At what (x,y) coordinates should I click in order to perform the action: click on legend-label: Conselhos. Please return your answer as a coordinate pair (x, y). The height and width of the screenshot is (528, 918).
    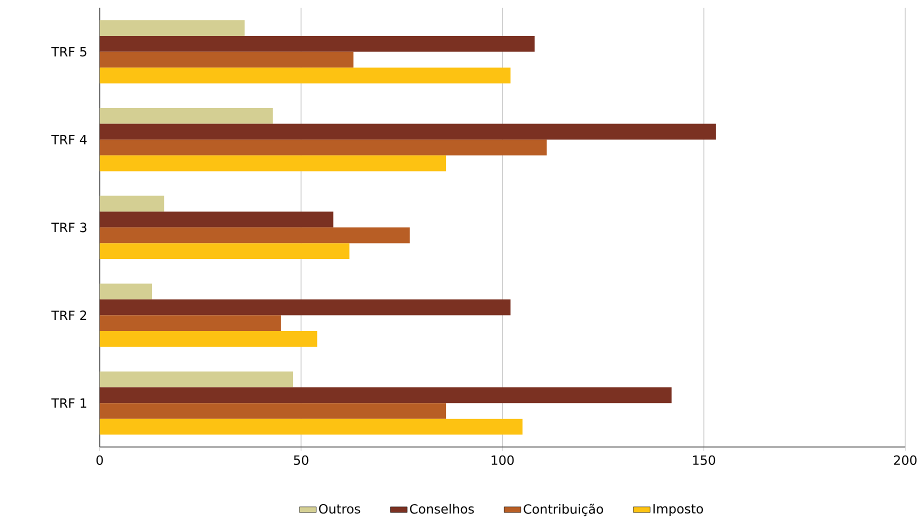
    Looking at the image, I should click on (442, 509).